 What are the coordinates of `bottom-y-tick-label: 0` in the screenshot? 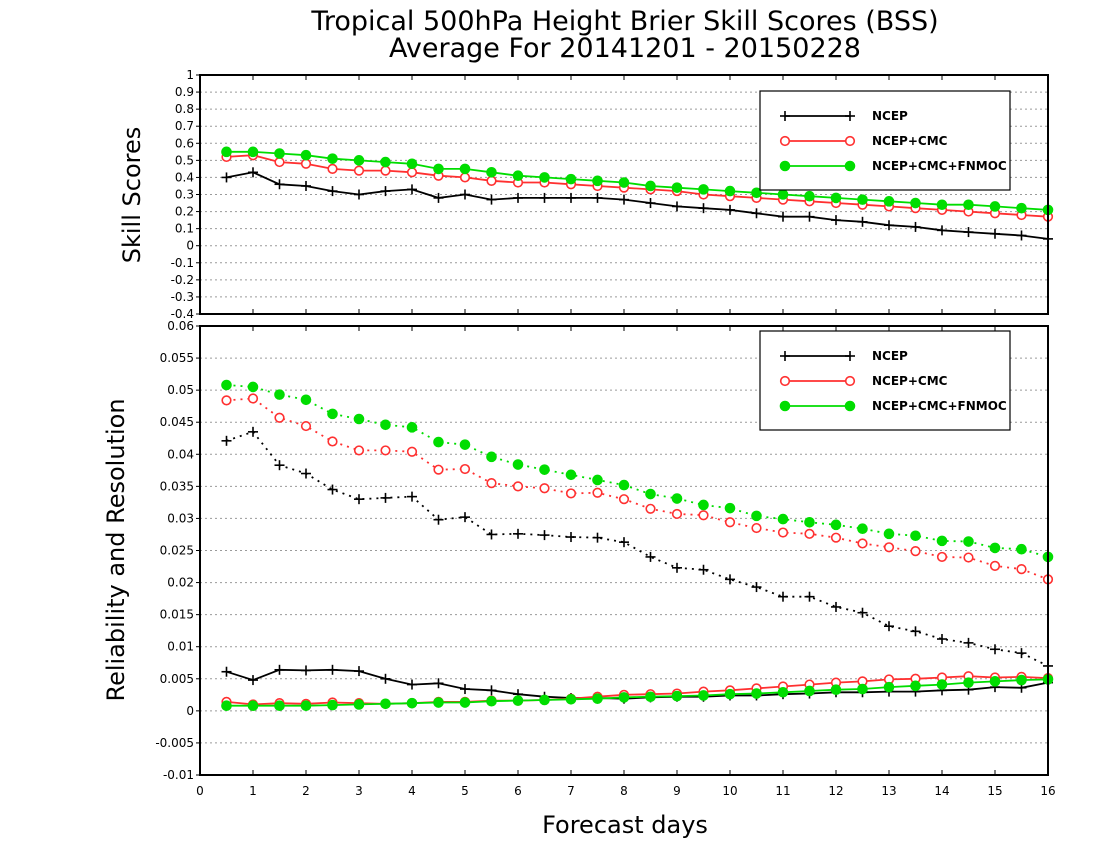 It's located at (190, 711).